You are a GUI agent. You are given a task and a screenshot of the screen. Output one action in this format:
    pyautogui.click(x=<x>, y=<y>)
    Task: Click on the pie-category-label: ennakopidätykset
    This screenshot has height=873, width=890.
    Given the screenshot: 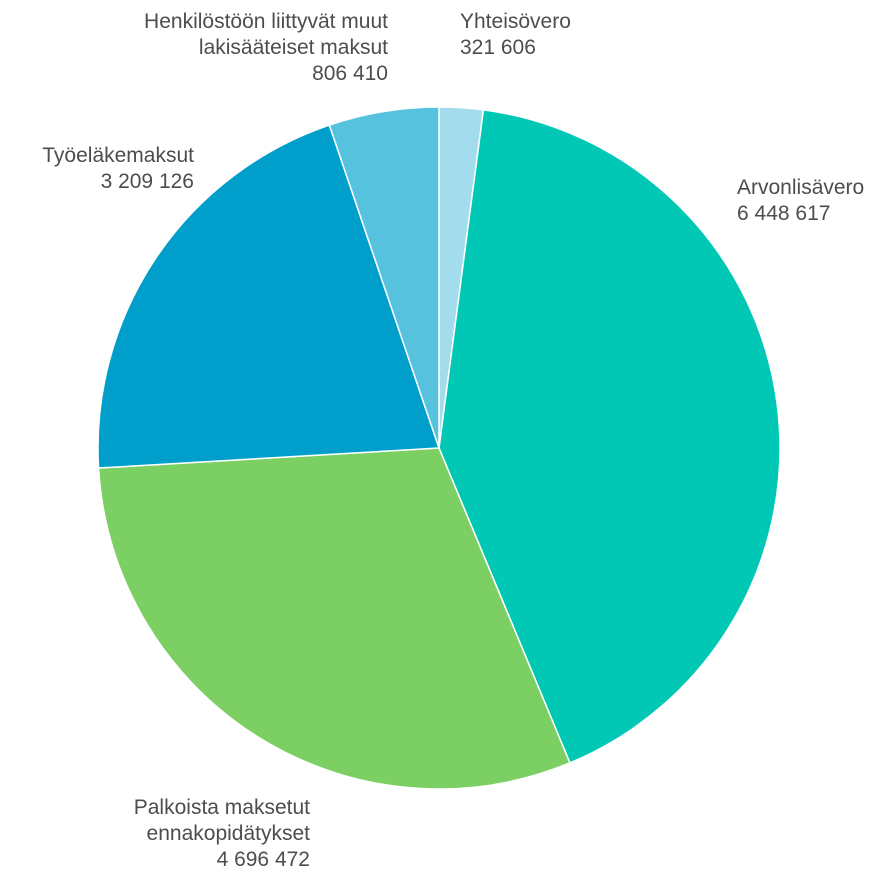 What is the action you would take?
    pyautogui.click(x=229, y=833)
    